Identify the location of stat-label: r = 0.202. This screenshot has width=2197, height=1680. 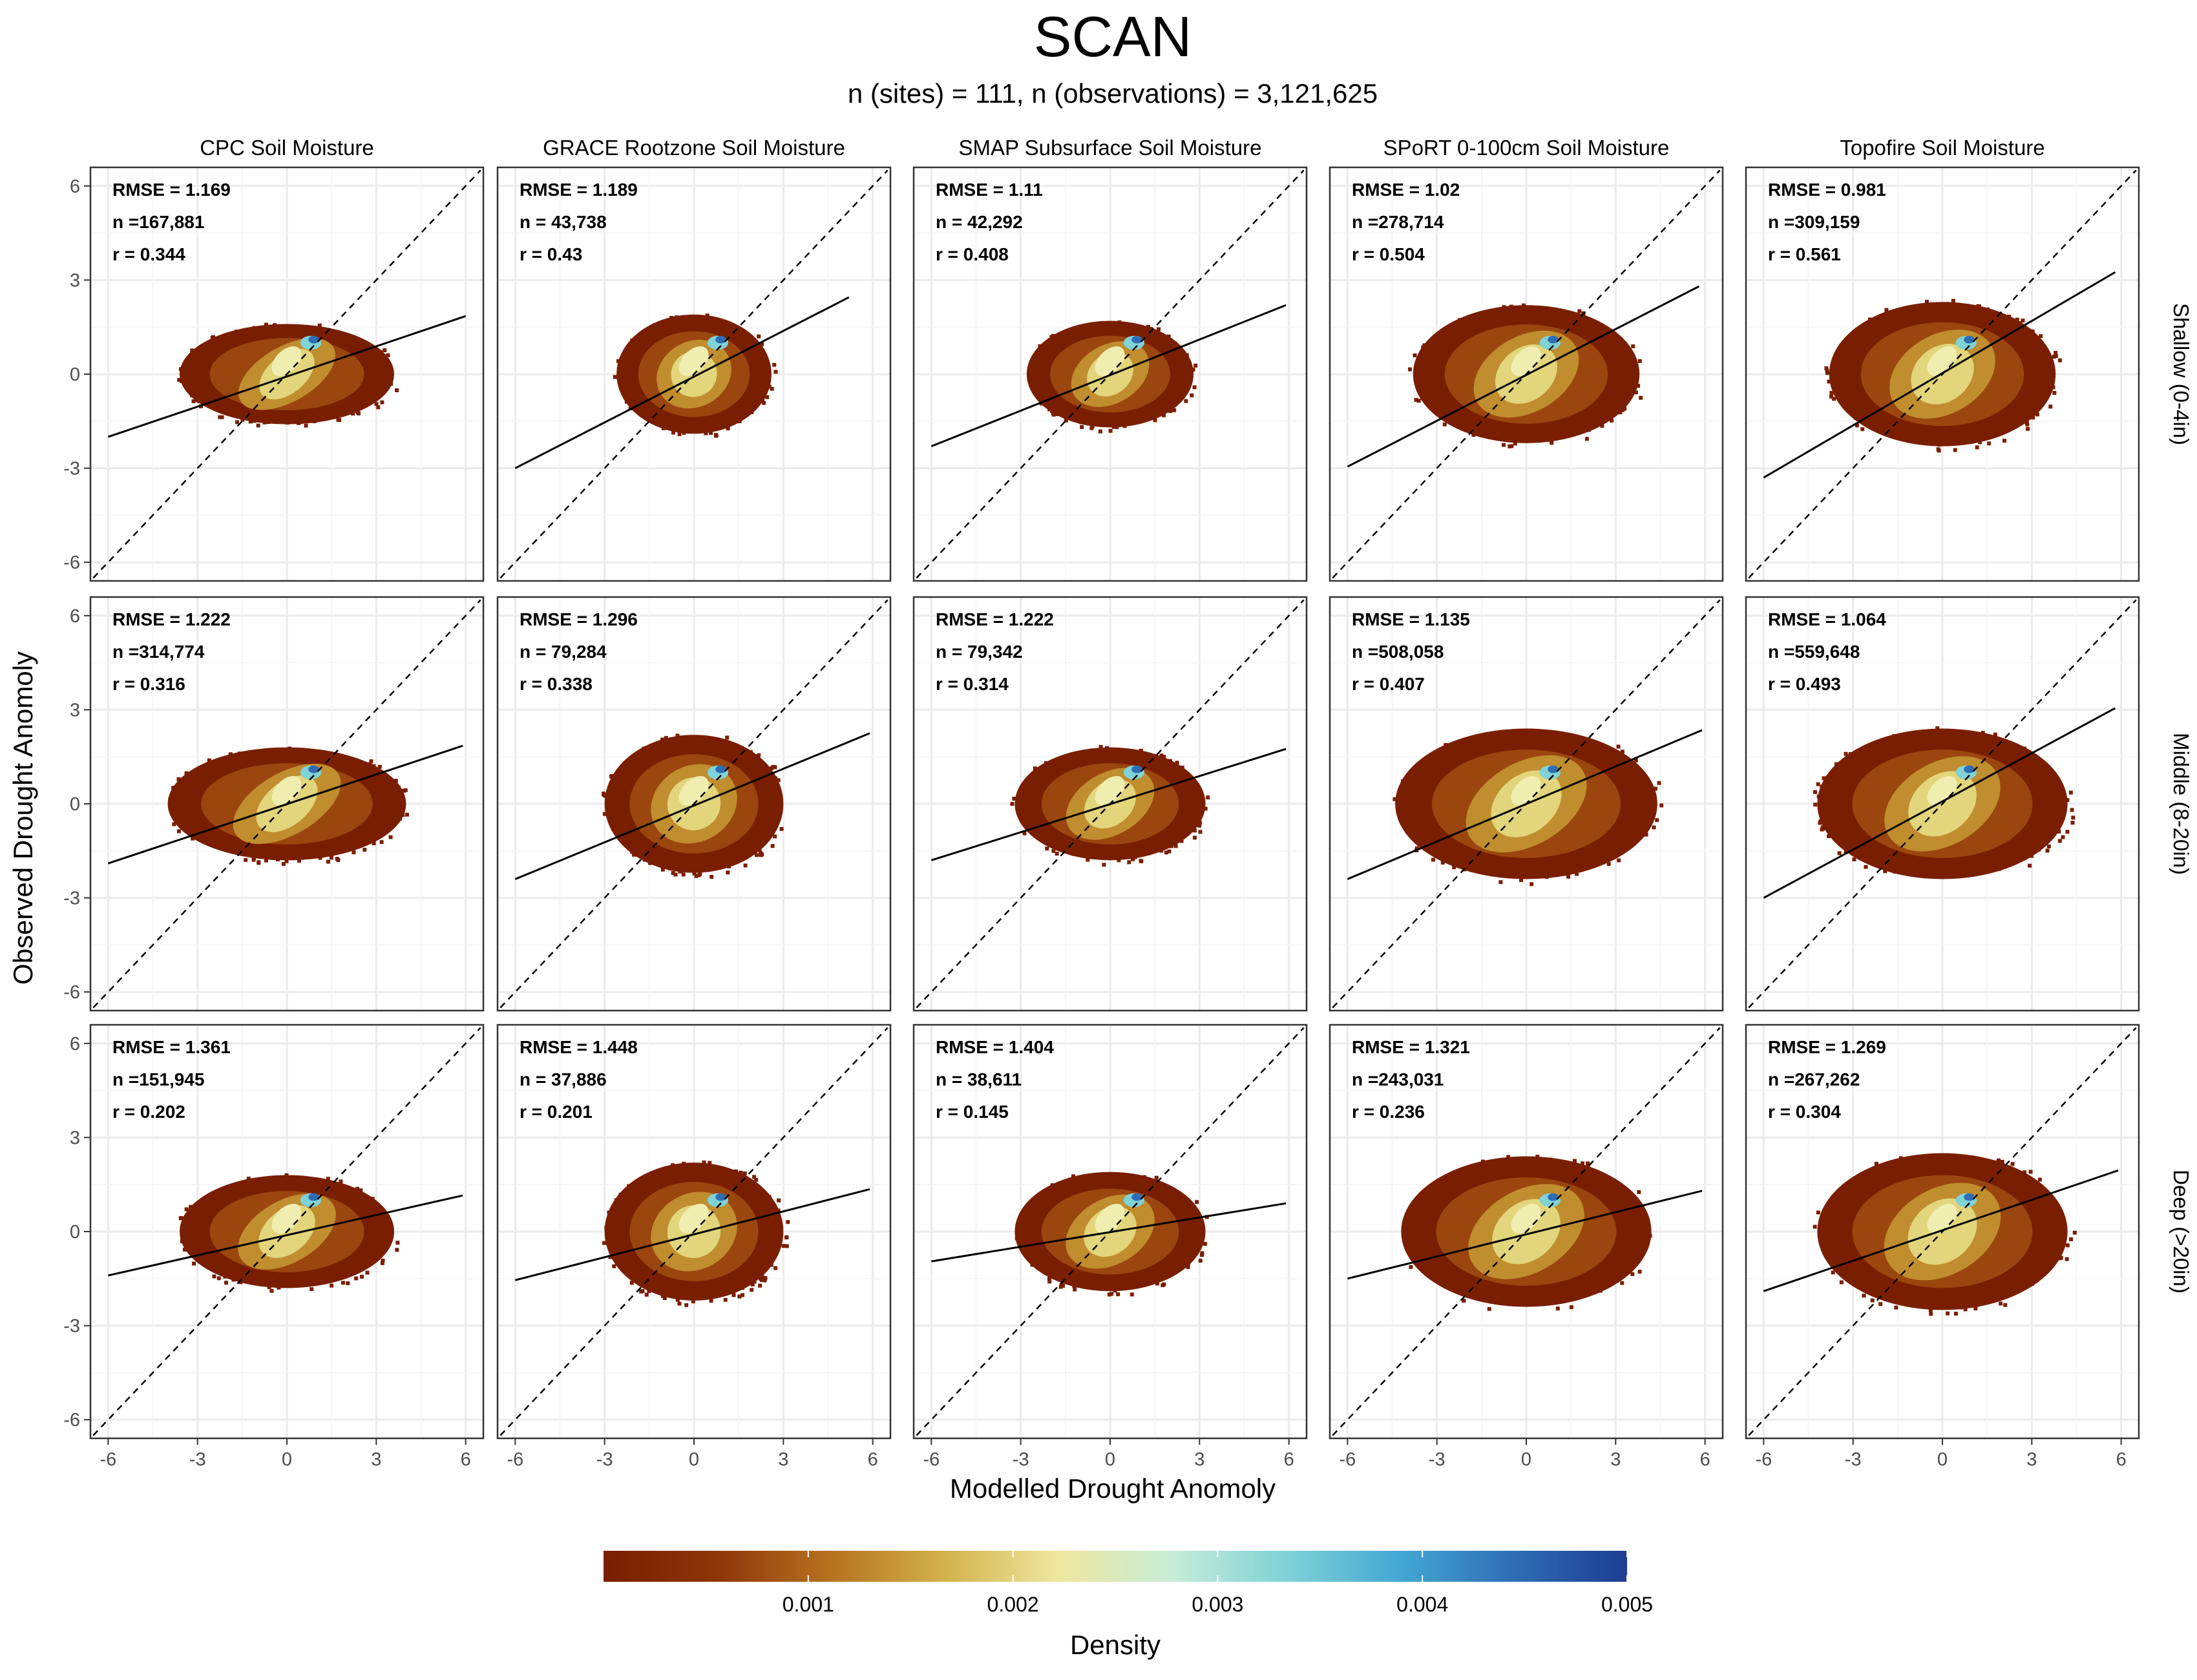
(148, 1112).